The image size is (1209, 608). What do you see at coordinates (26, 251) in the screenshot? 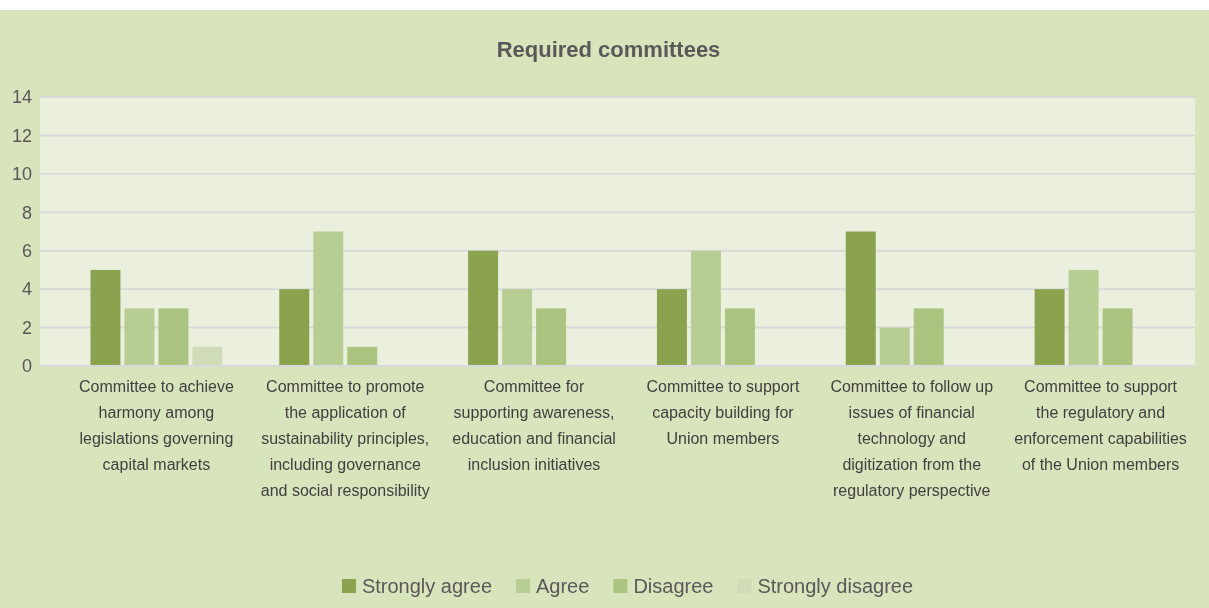
I see `y-tick-label: 6` at bounding box center [26, 251].